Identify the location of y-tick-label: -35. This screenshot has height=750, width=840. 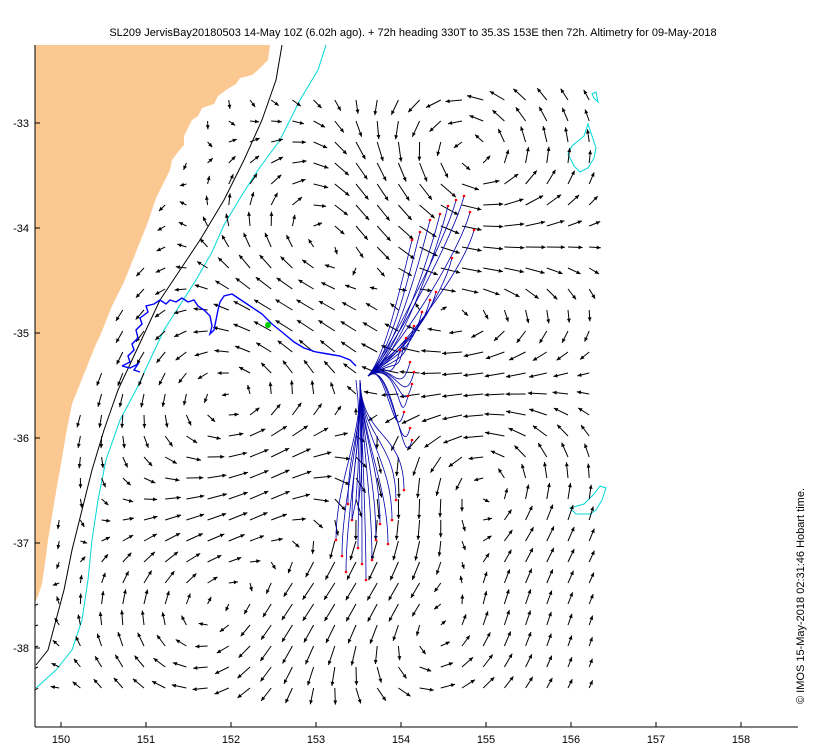
(21, 334).